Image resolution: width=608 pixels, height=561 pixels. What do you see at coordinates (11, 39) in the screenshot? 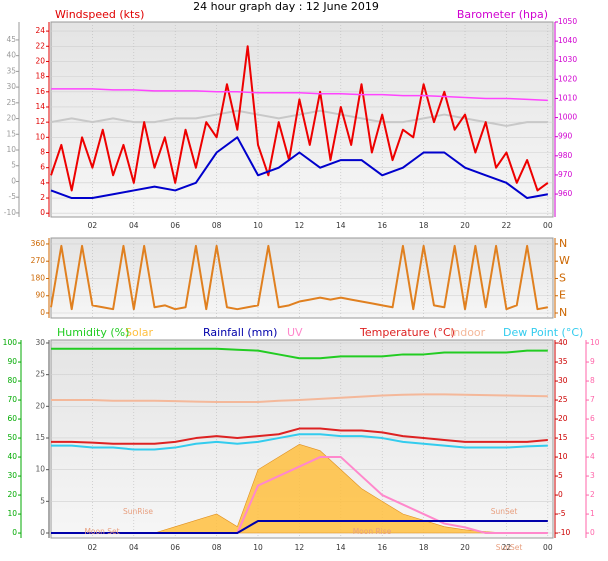
I see `y-tick-label: 45` at bounding box center [11, 39].